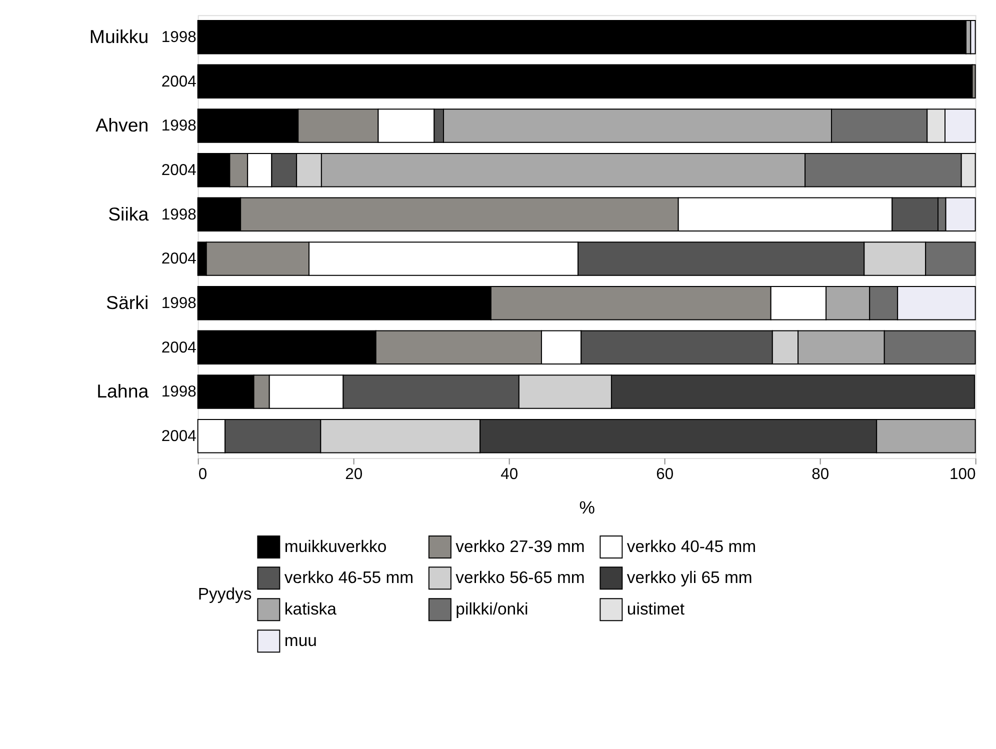 This screenshot has height=749, width=996. What do you see at coordinates (963, 475) in the screenshot?
I see `x-tick-label: 100` at bounding box center [963, 475].